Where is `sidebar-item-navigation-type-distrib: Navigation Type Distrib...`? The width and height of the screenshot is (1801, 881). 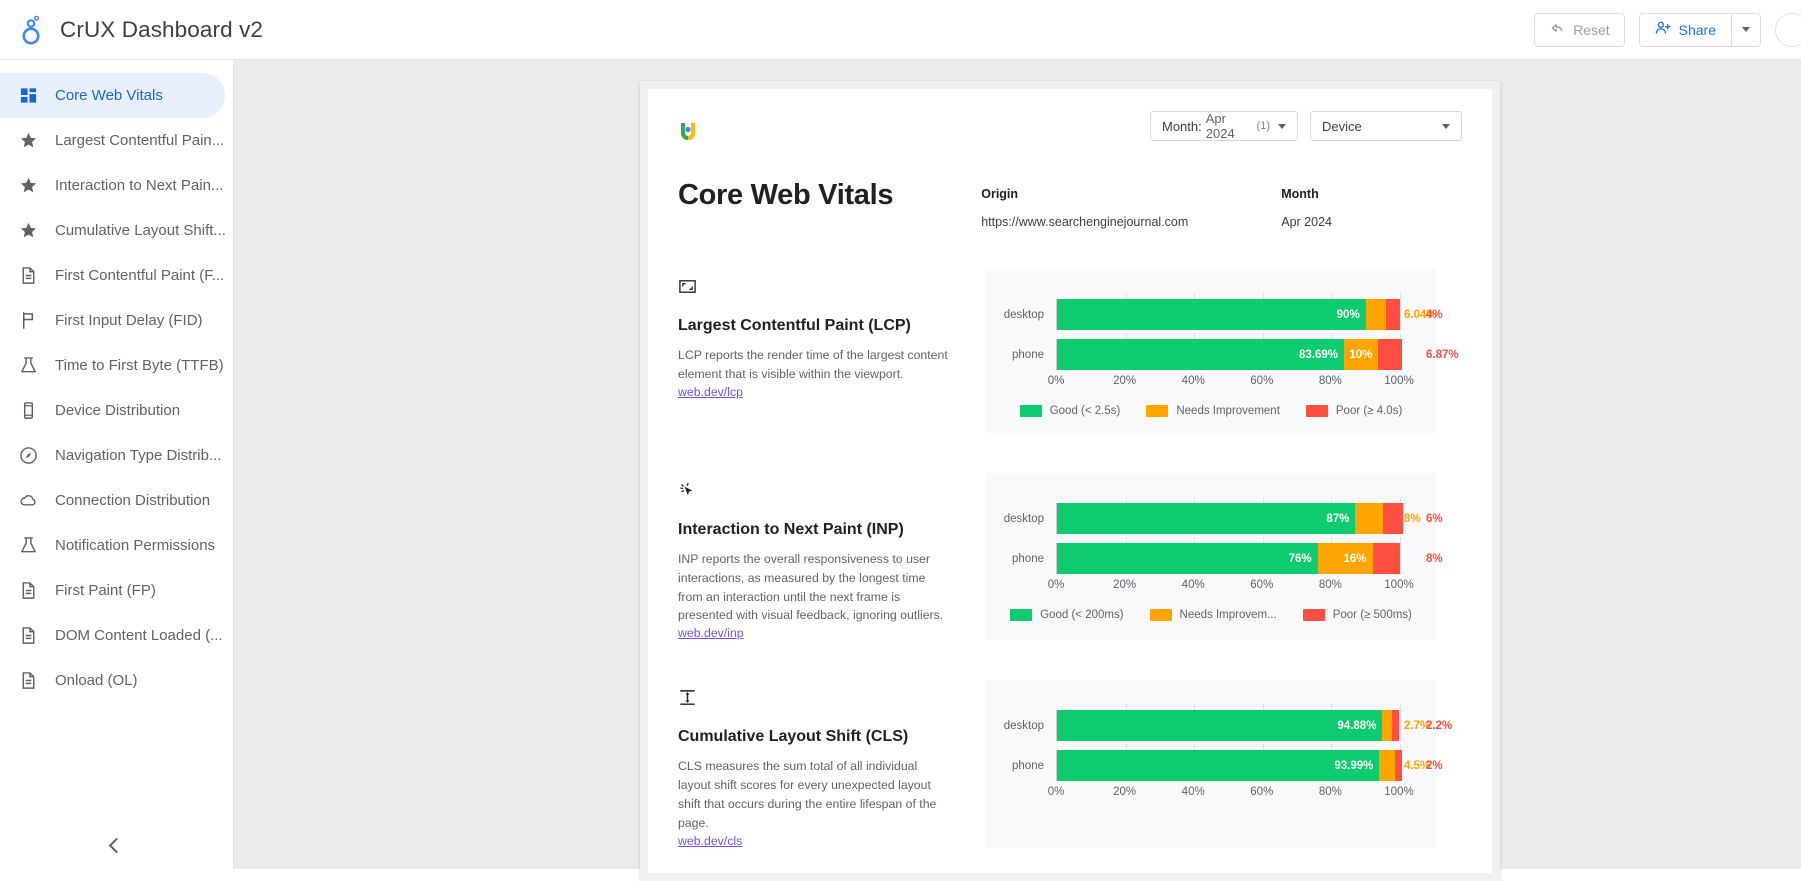
sidebar-item-navigation-type-distrib: Navigation Type Distrib... is located at coordinates (112, 455).